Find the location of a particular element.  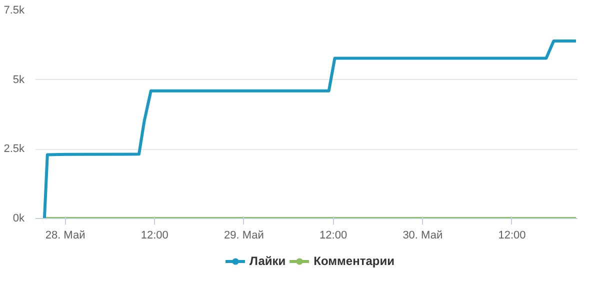

y-tick-label: 7.5k is located at coordinates (14, 10).